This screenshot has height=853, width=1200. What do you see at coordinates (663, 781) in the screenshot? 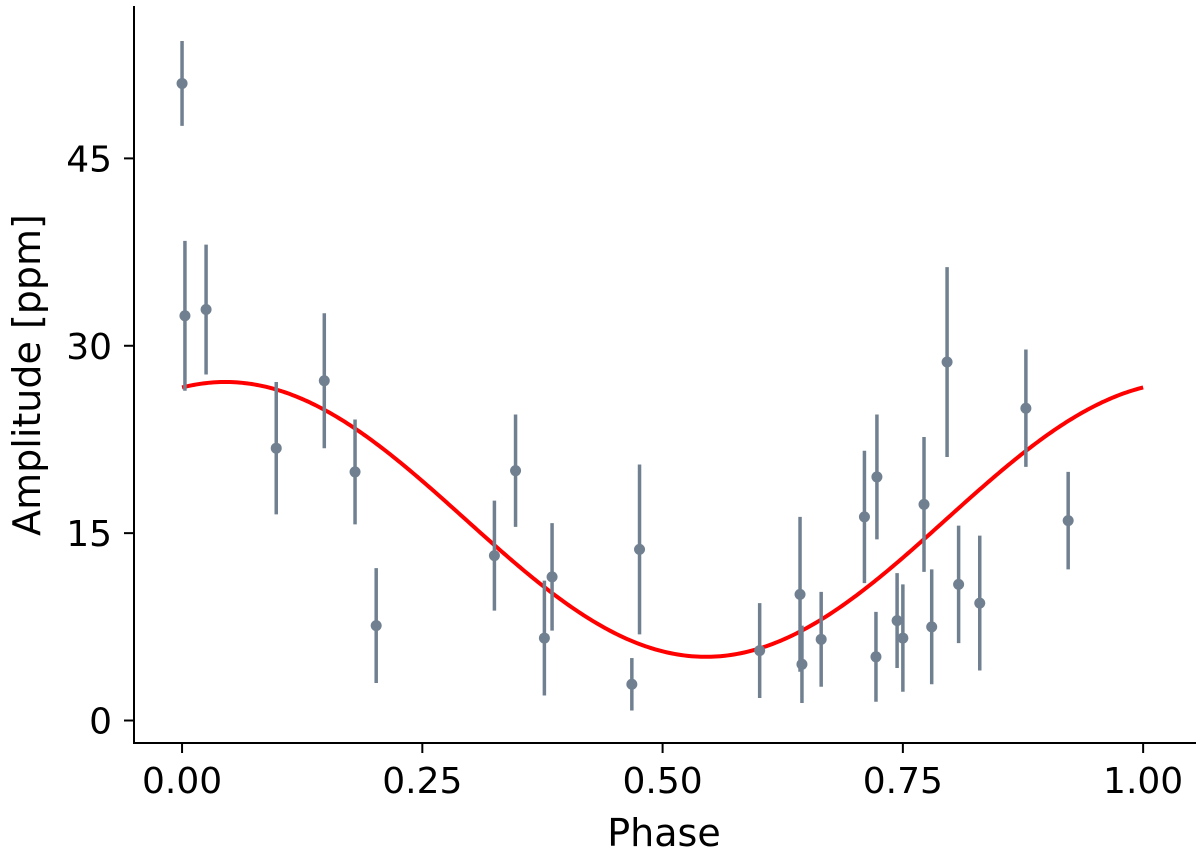
I see `x-tick-label: 0.50` at bounding box center [663, 781].